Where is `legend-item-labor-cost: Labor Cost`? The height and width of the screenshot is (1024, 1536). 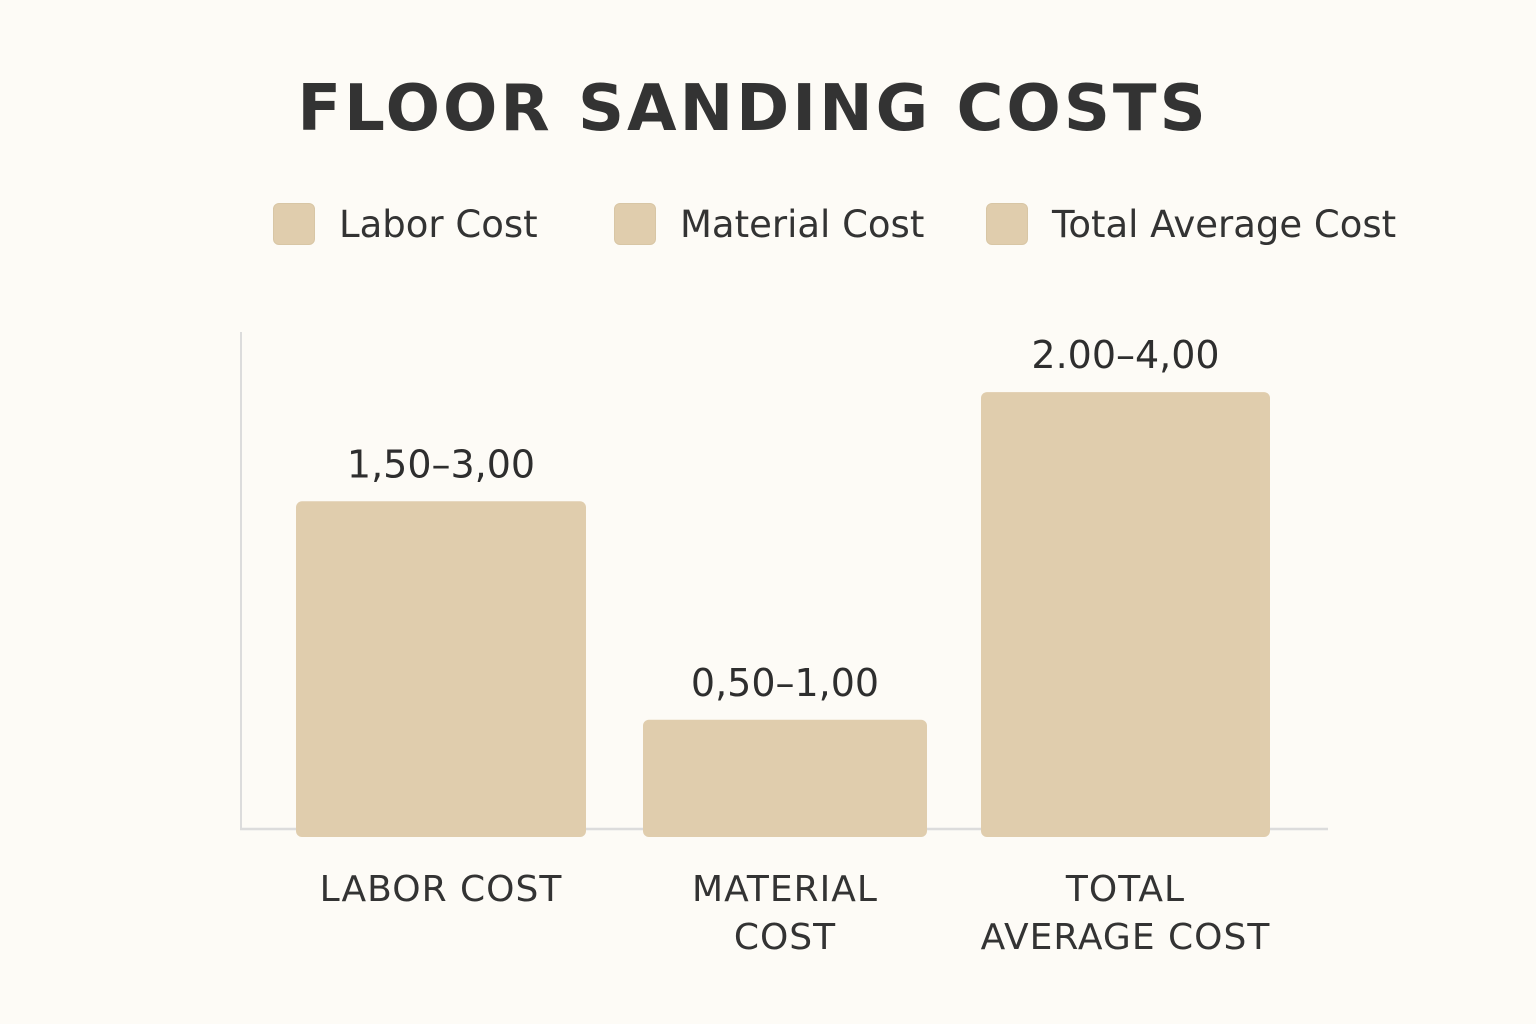 legend-item-labor-cost: Labor Cost is located at coordinates (405, 224).